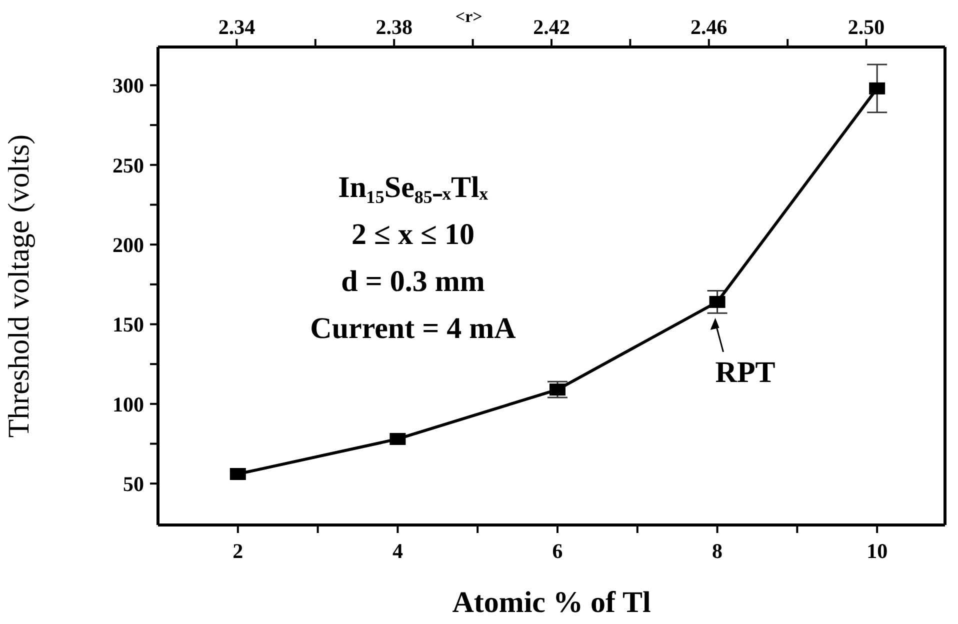 The height and width of the screenshot is (624, 958). Describe the element at coordinates (128, 245) in the screenshot. I see `y-tick-label: 200` at that location.